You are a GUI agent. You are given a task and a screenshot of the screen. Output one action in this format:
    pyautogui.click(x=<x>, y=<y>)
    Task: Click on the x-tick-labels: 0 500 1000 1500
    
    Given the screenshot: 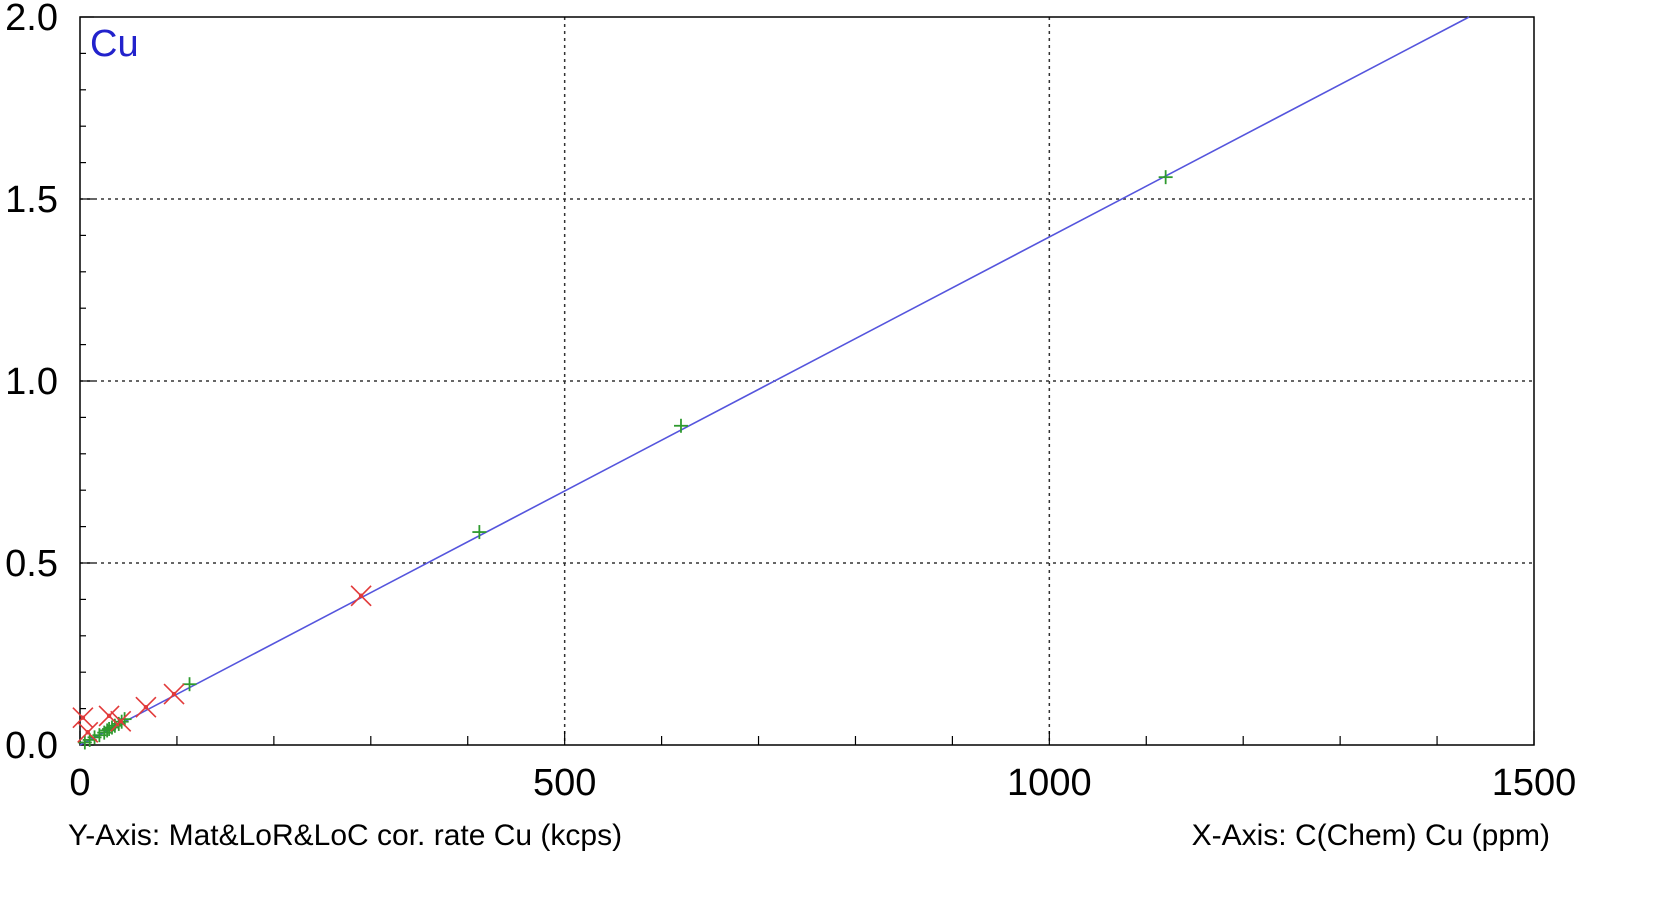 What is the action you would take?
    pyautogui.click(x=822, y=783)
    